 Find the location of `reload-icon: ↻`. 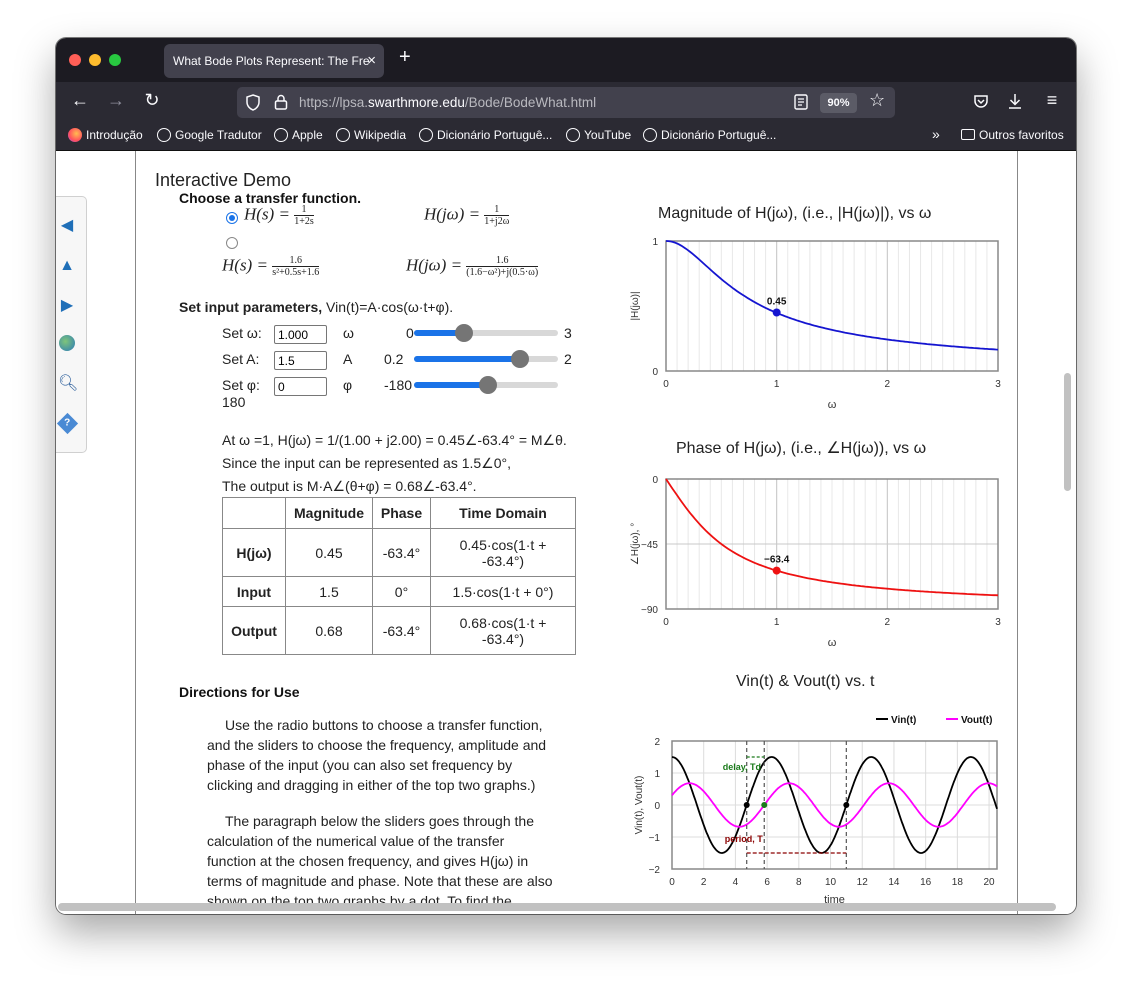

reload-icon: ↻ is located at coordinates (152, 100).